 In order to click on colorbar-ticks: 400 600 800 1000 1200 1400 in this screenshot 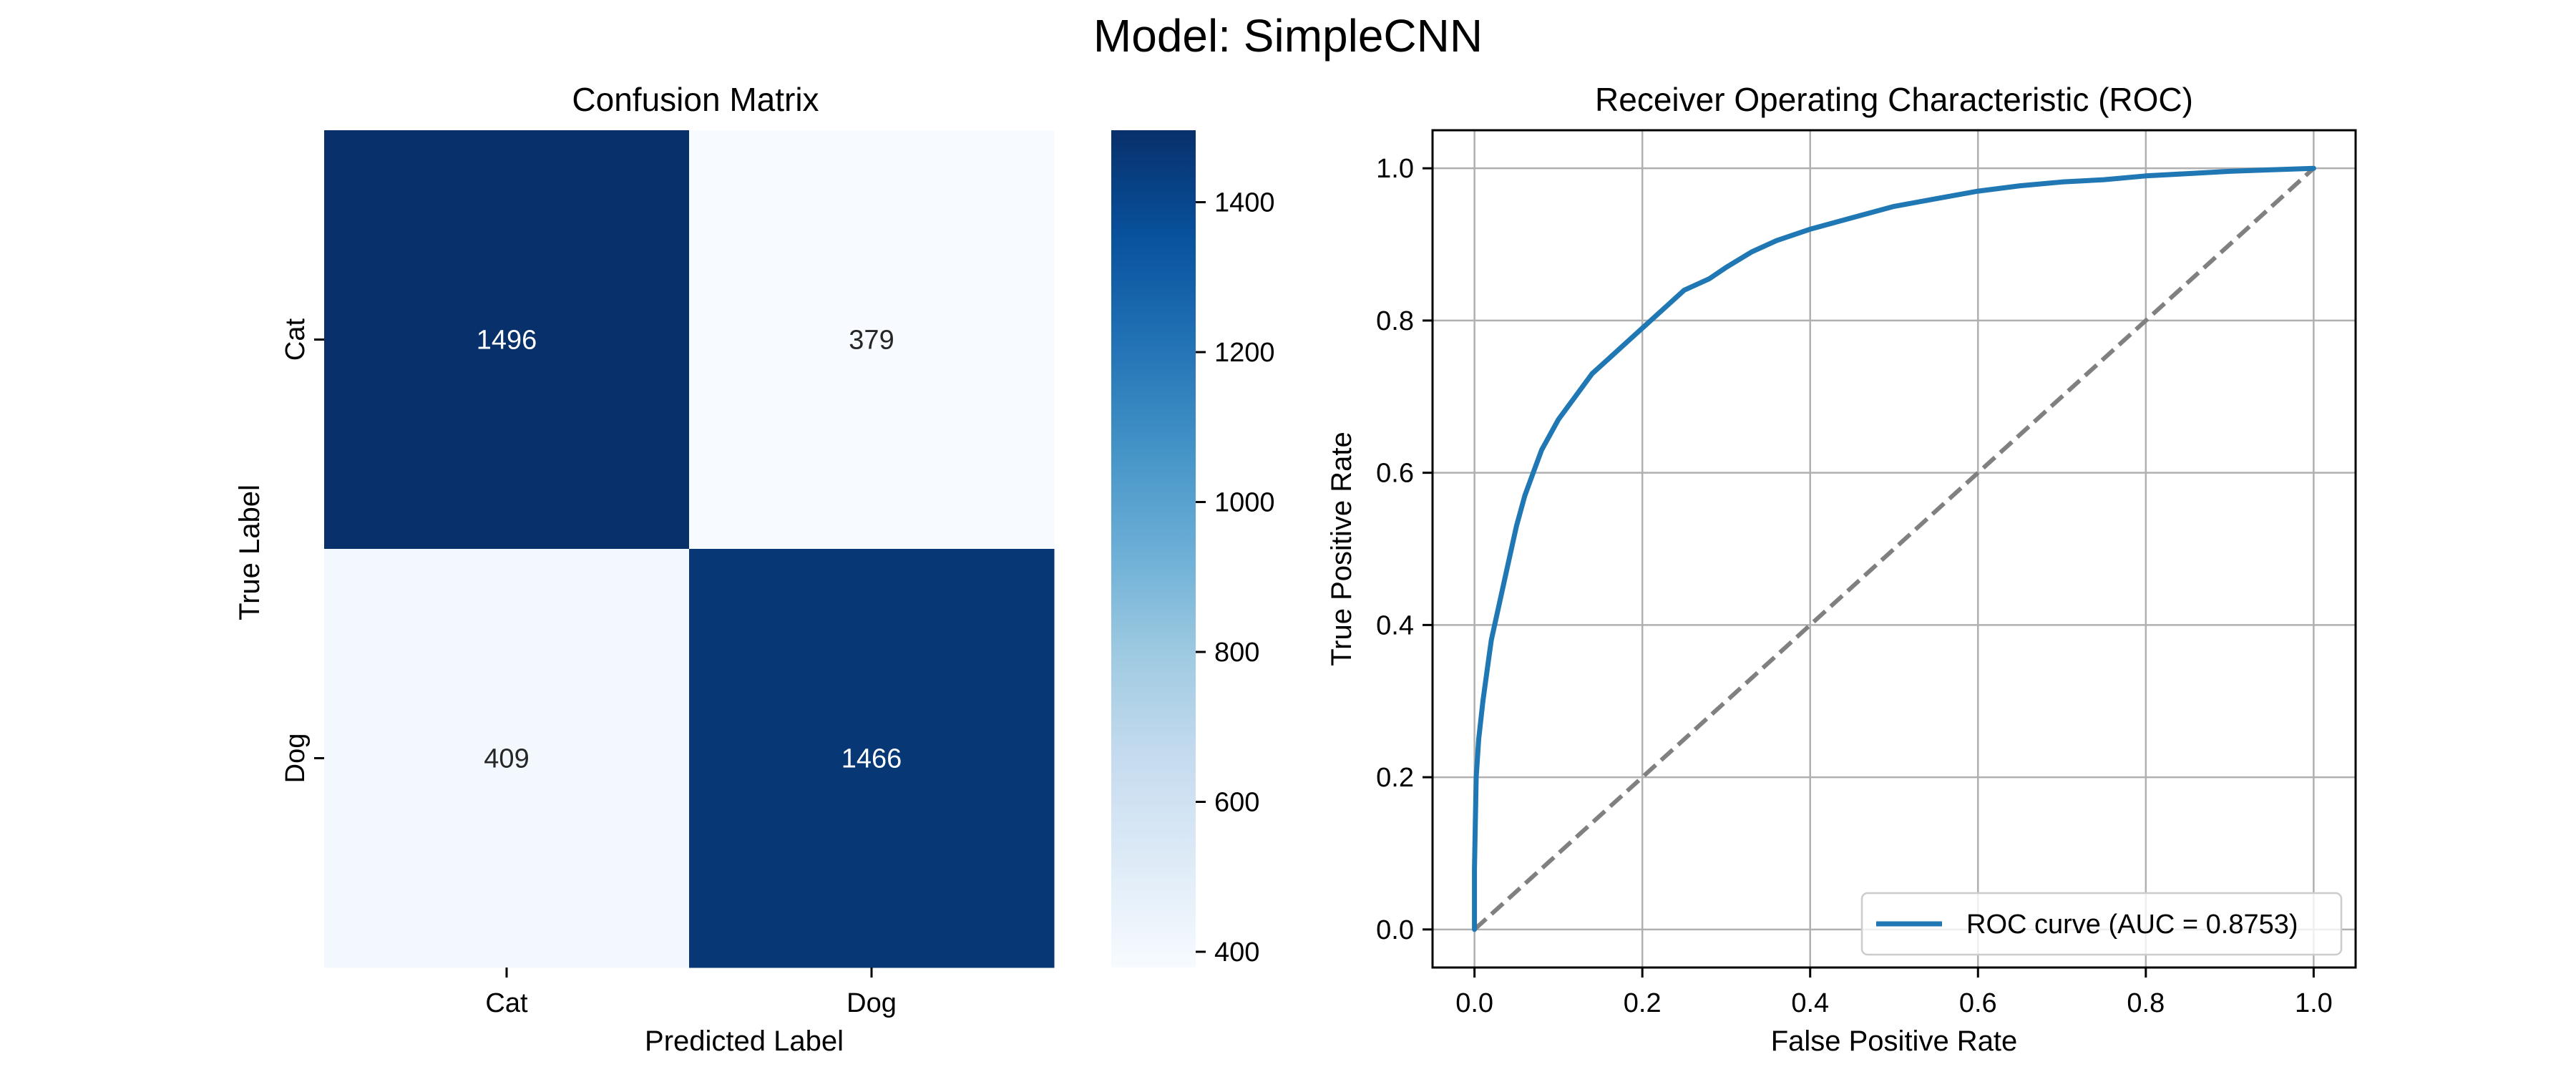, I will do `click(1235, 578)`.